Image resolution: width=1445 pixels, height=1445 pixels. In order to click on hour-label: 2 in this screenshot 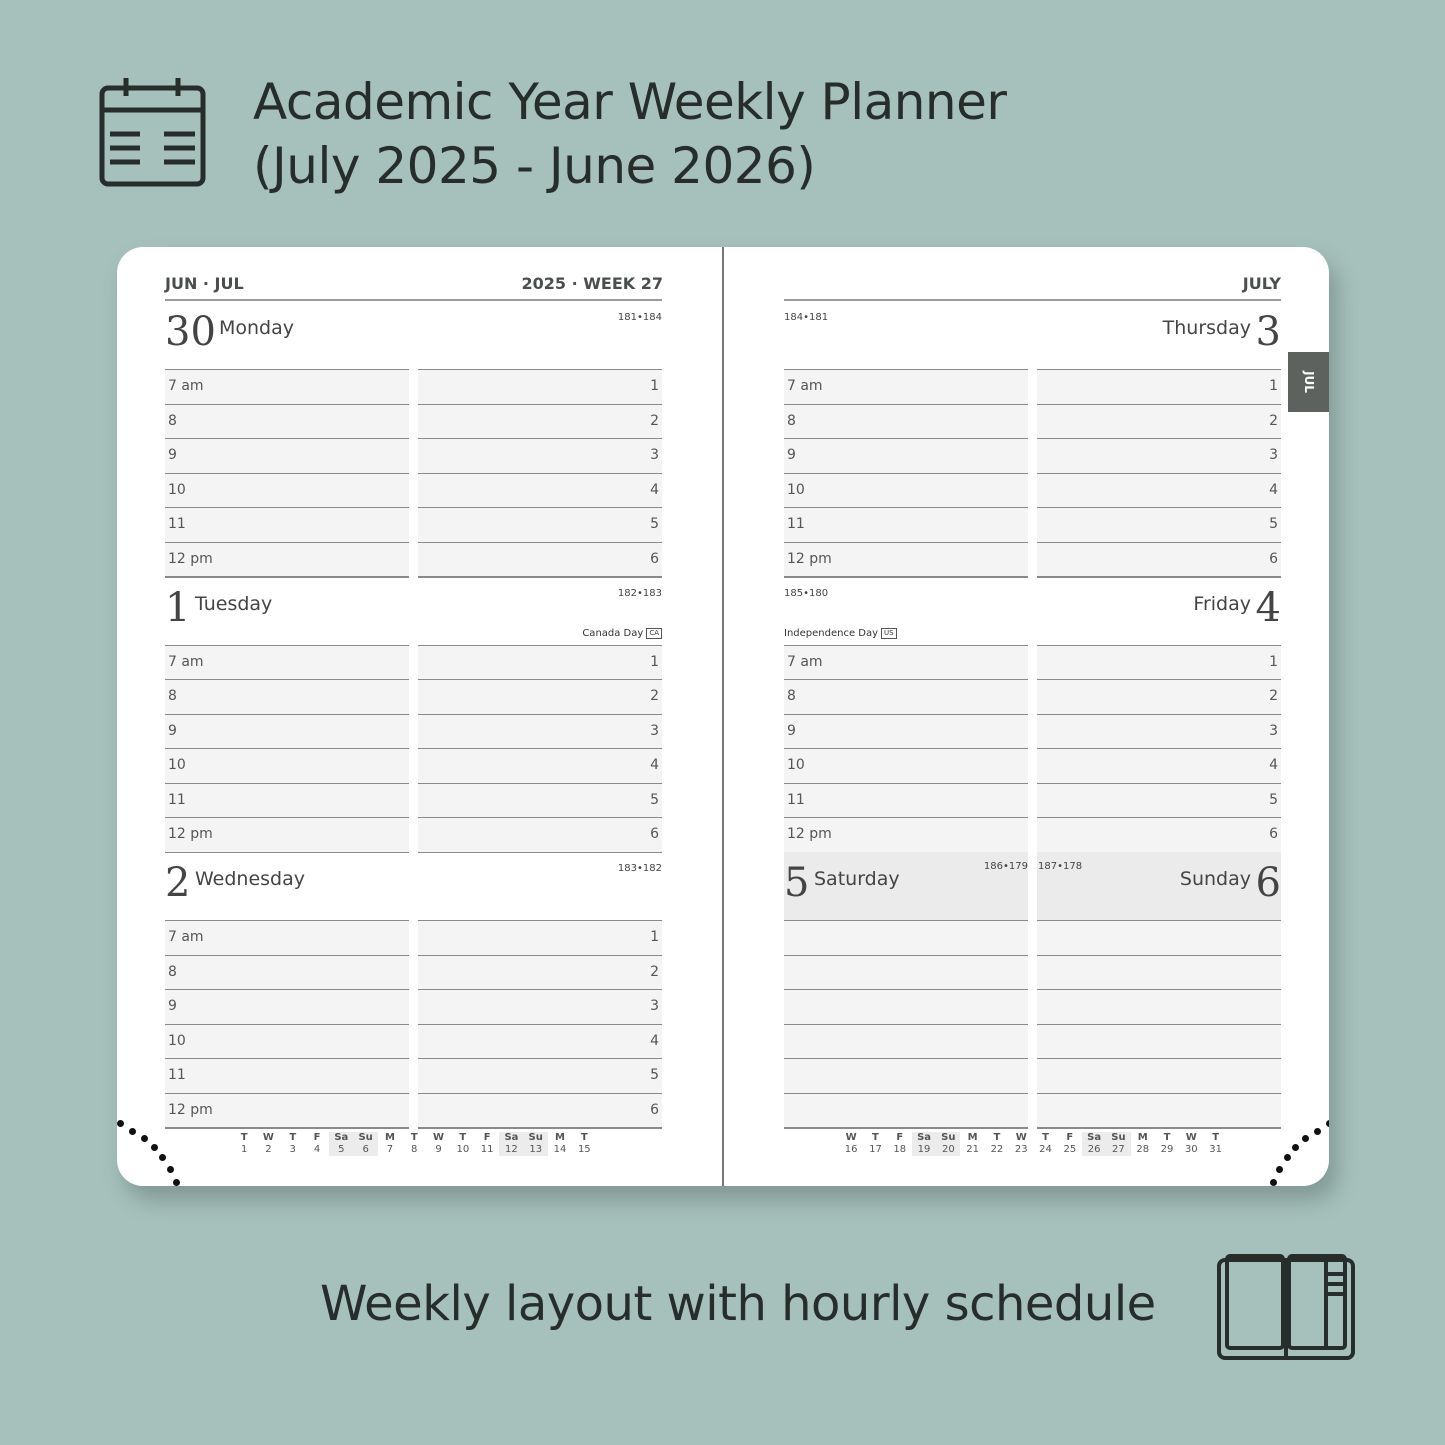, I will do `click(1273, 420)`.